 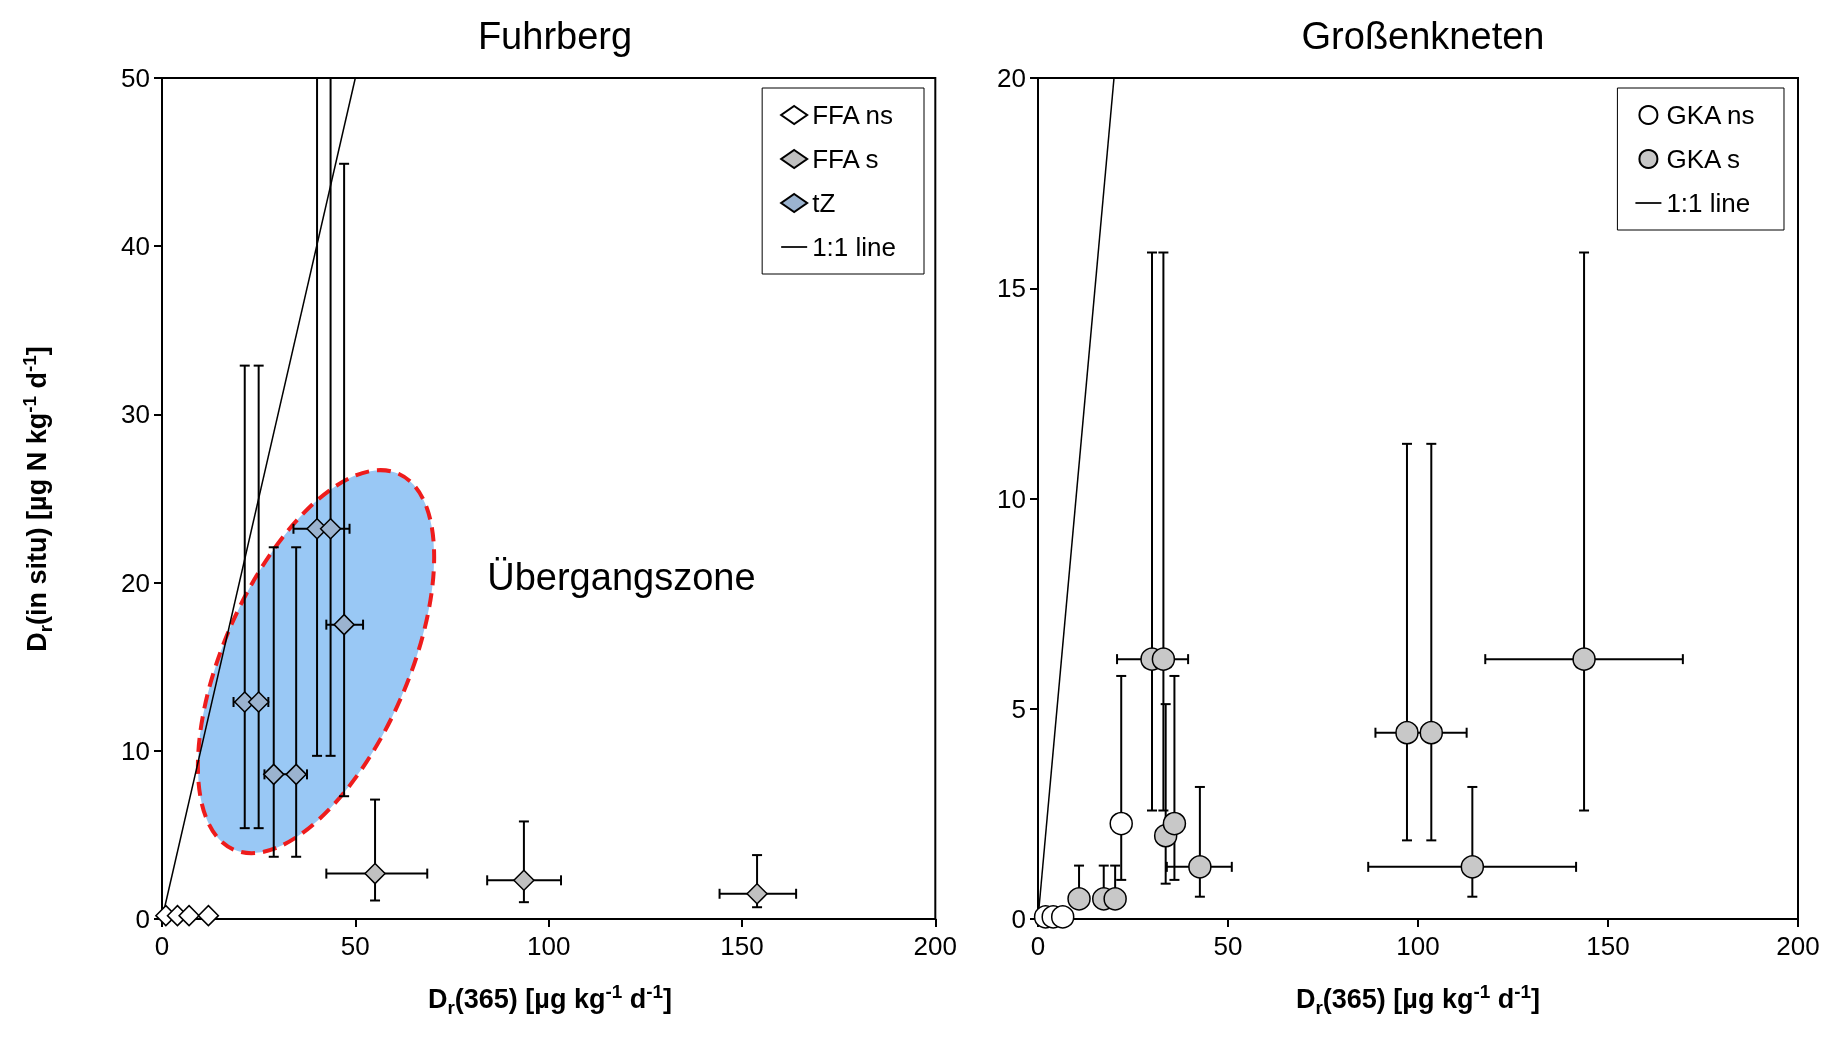 I want to click on legend-label: FFA s, so click(x=845, y=159).